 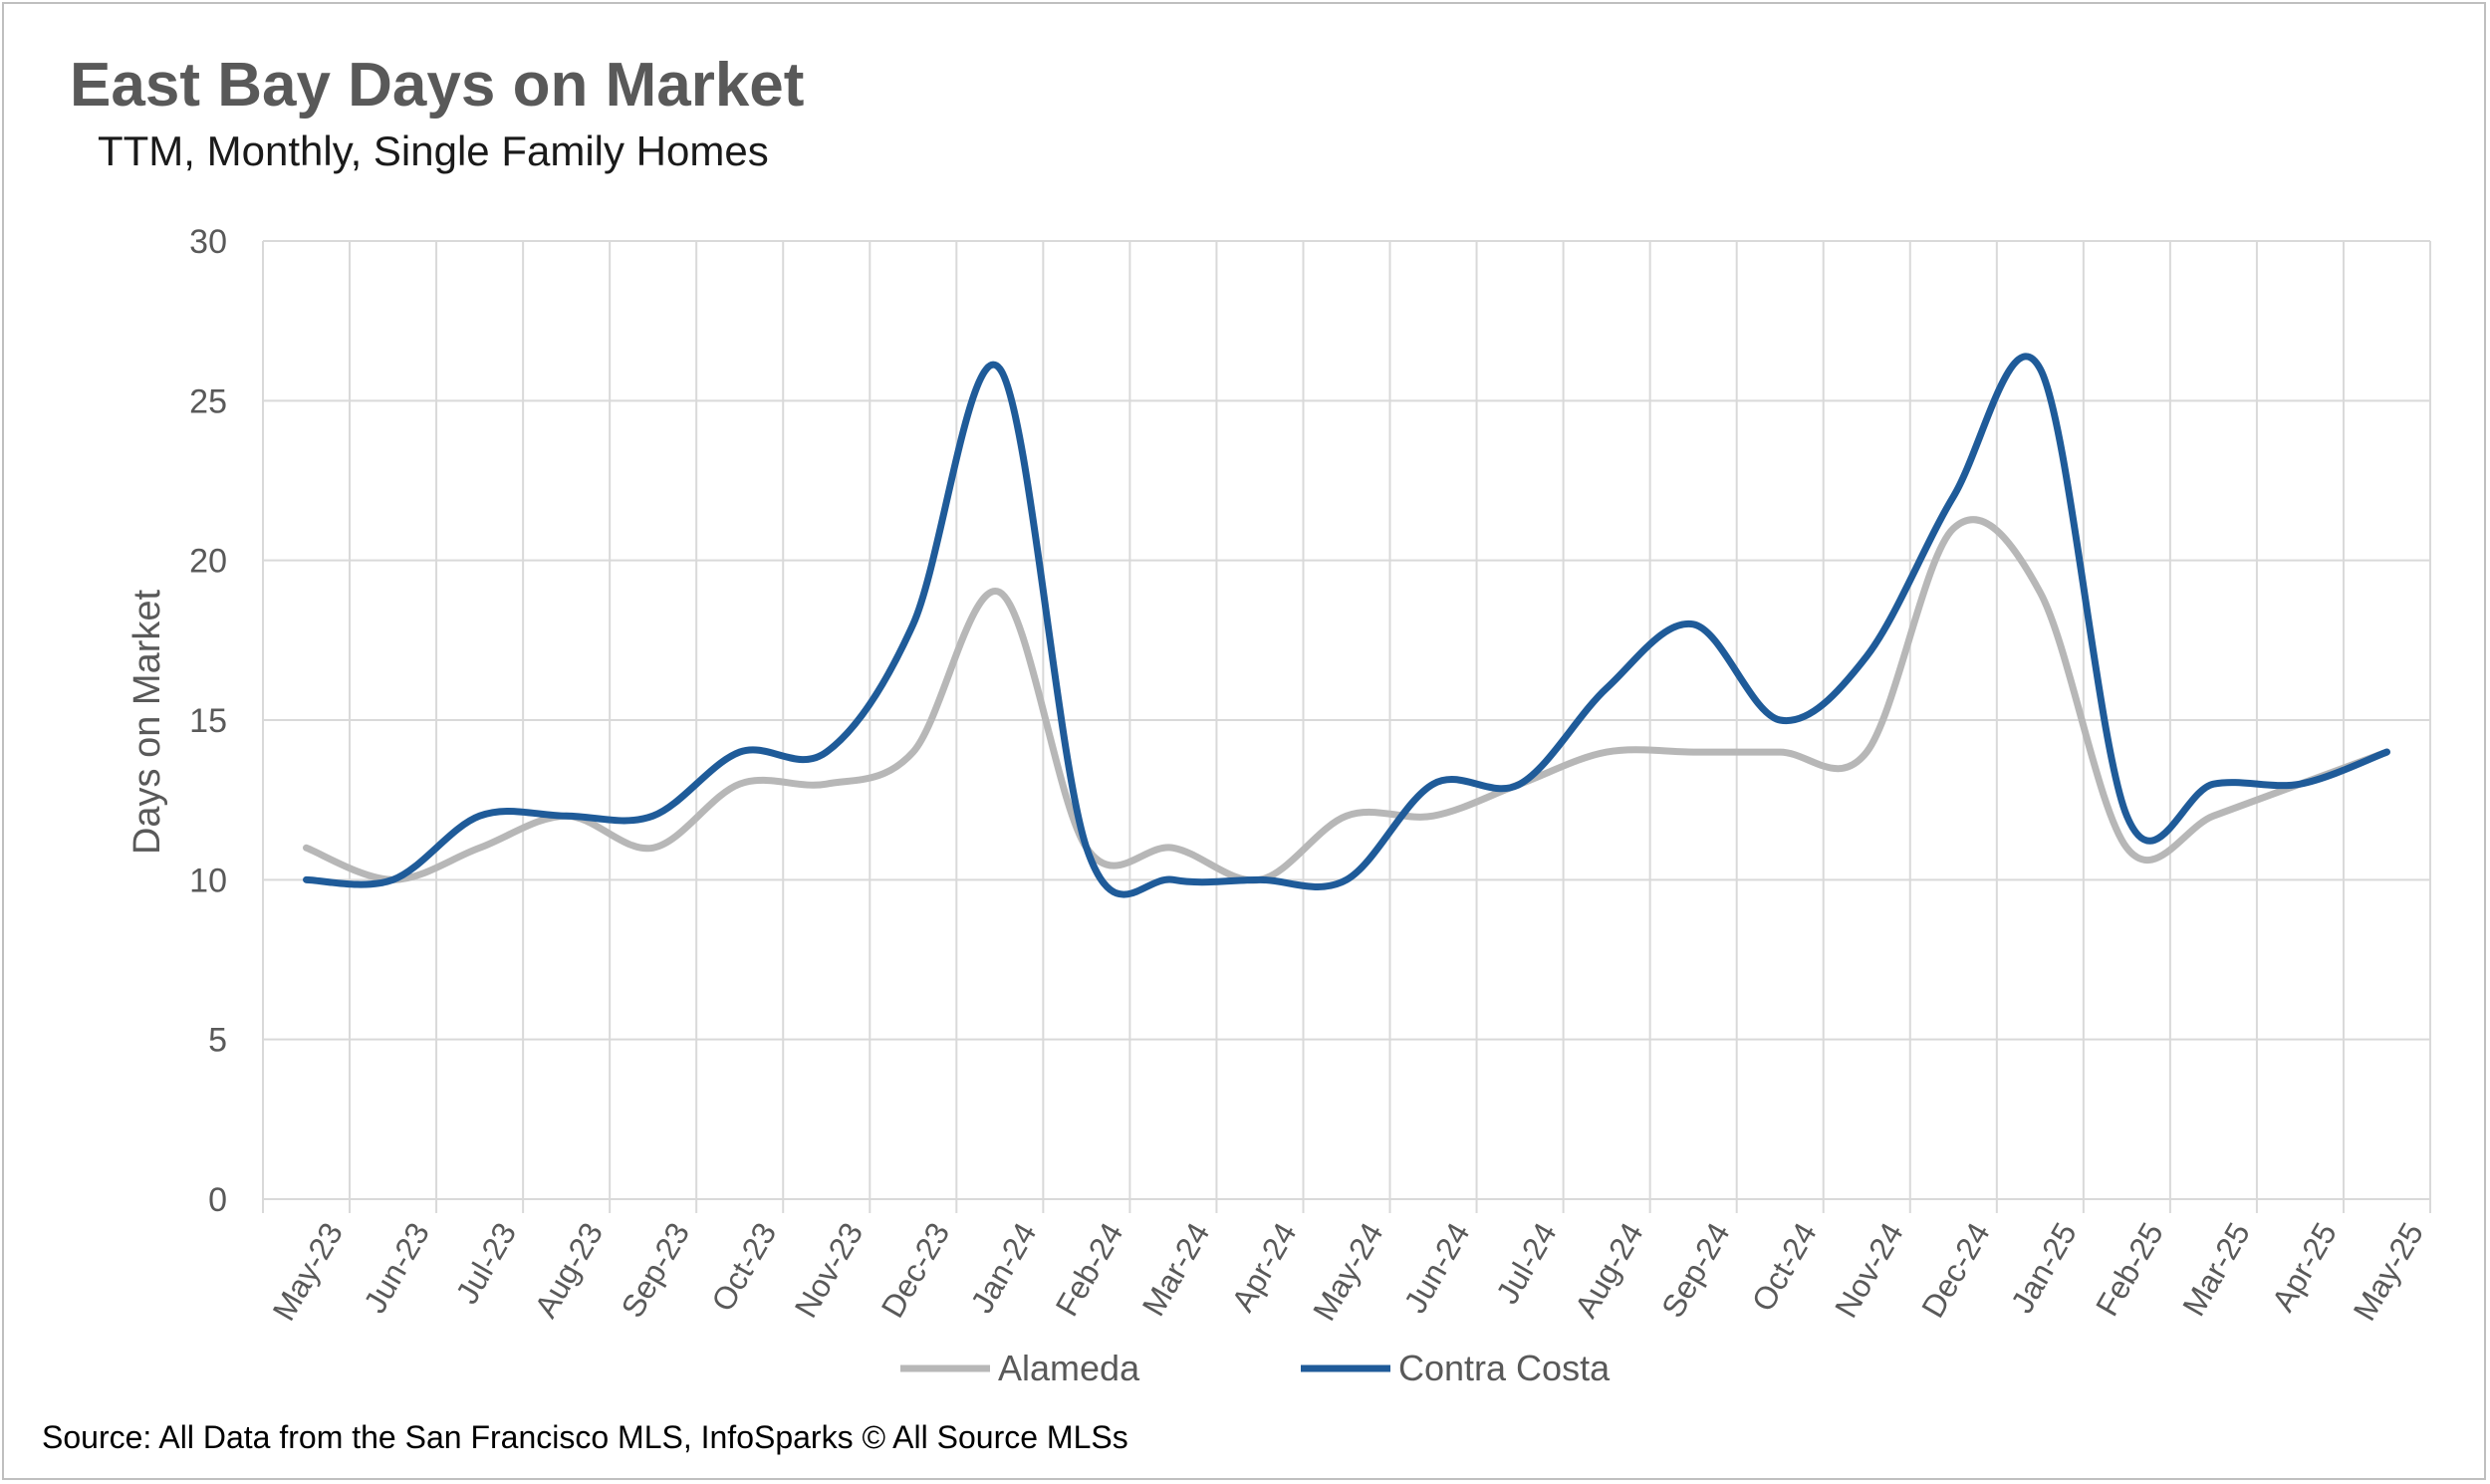 I want to click on x-tick-label: Apr-24, so click(x=1263, y=1267).